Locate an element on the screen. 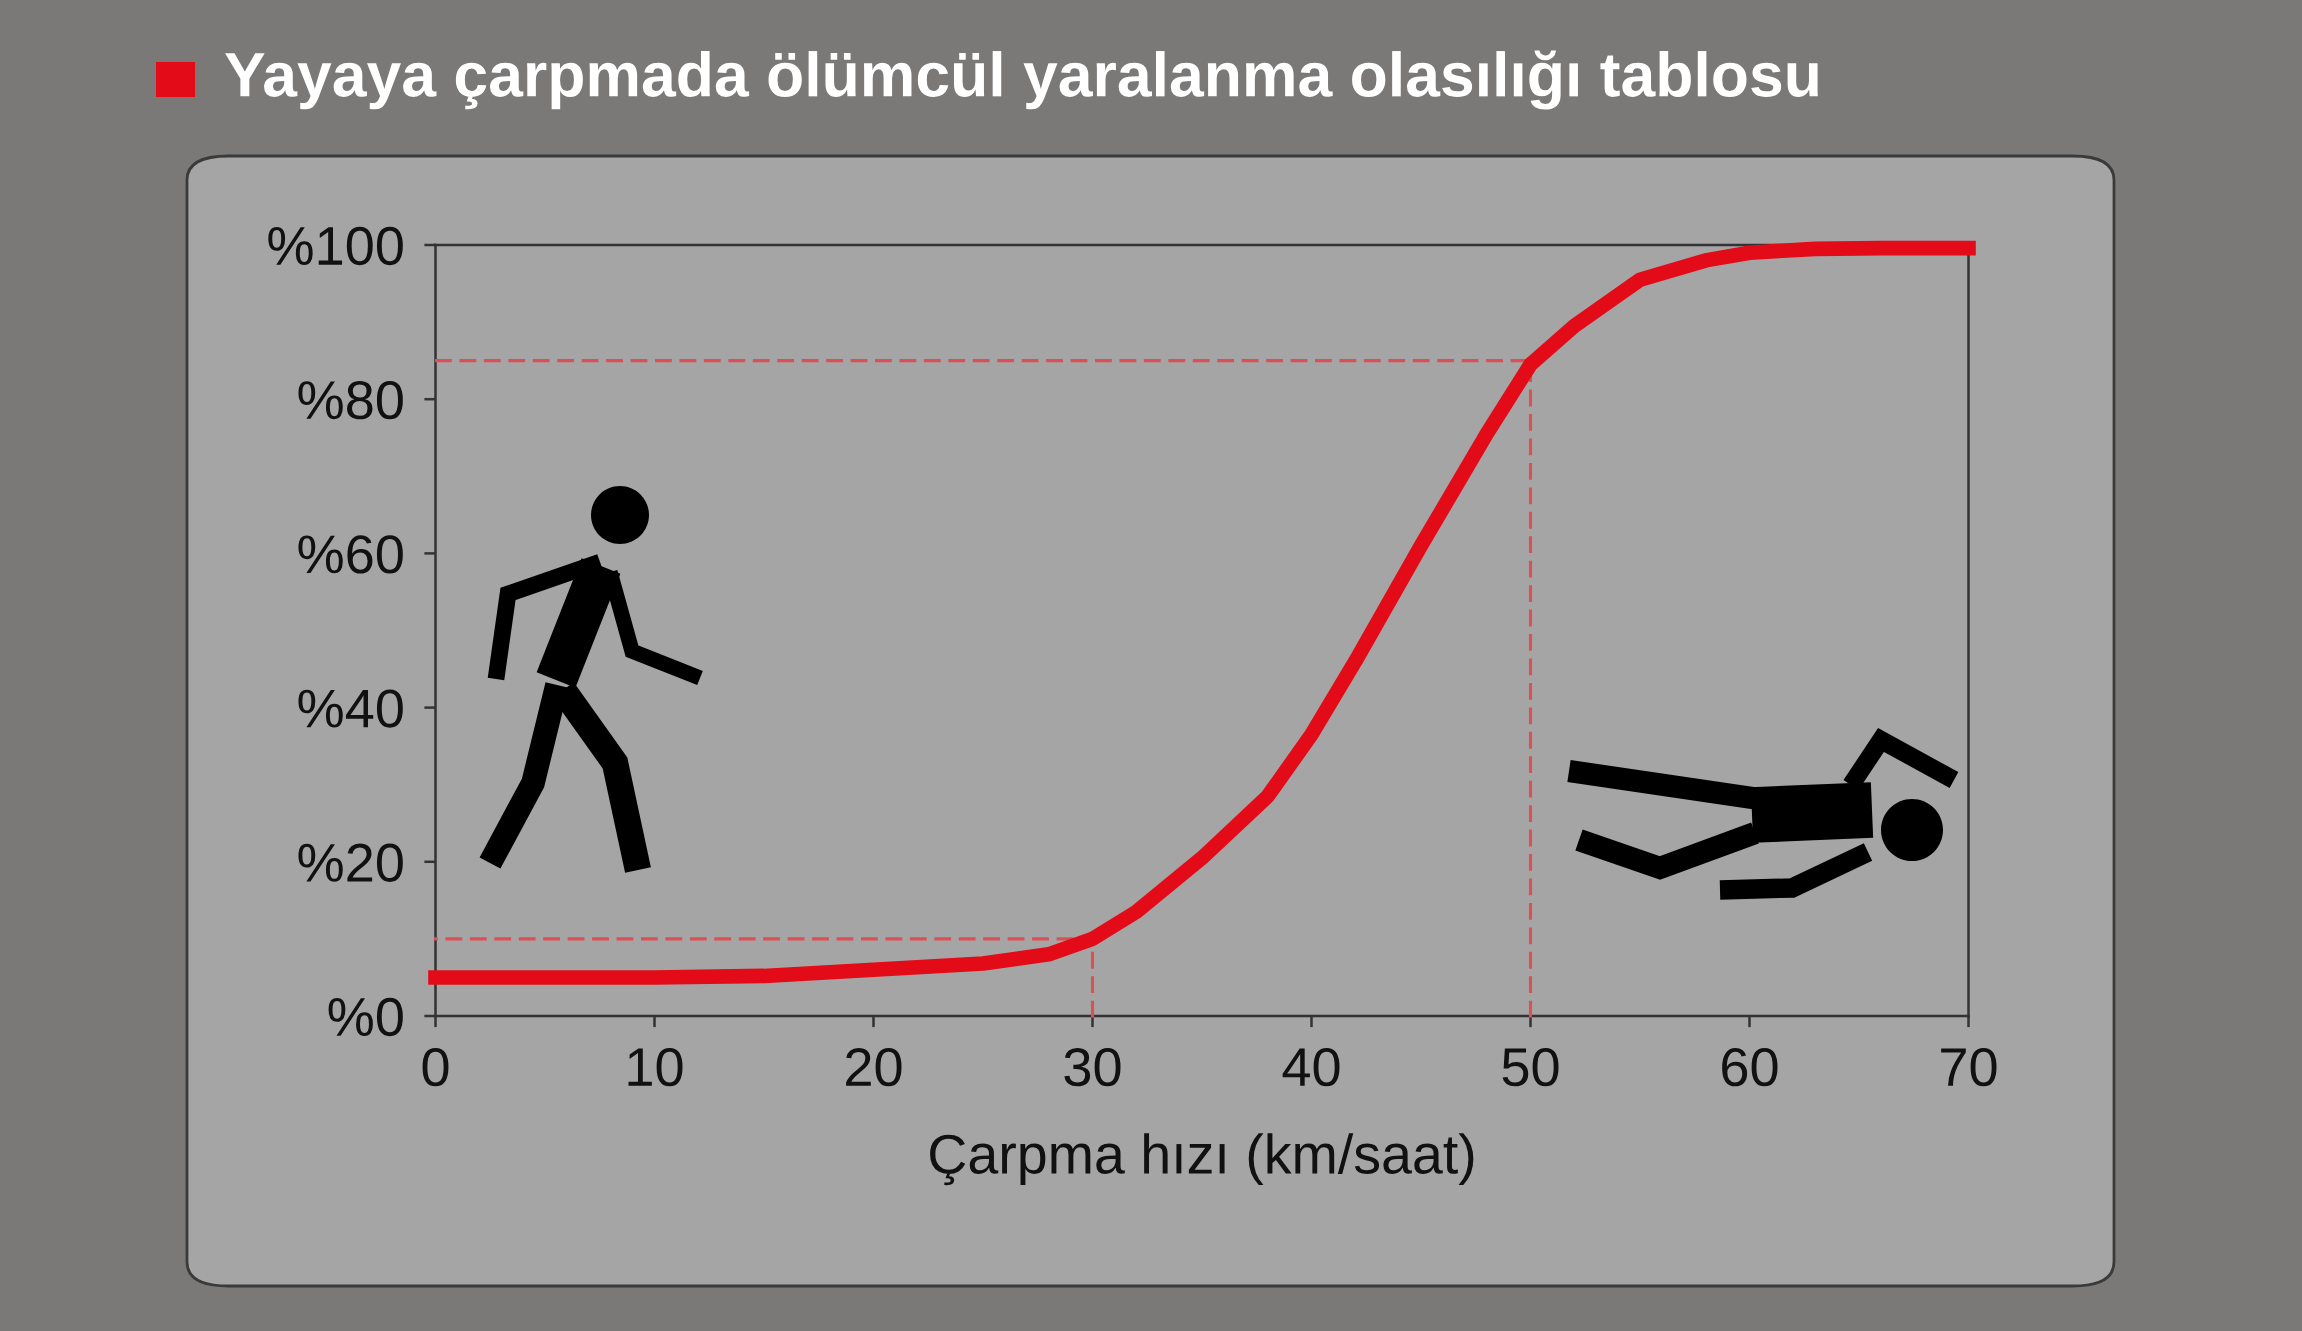  y-tick-label: %60 is located at coordinates (350, 554).